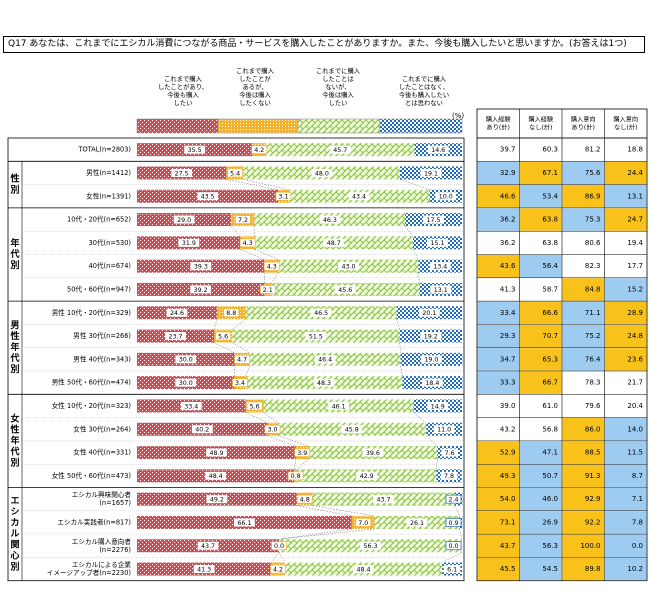 Image resolution: width=650 pixels, height=596 pixels. I want to click on category-label-line: イメージアップ者(n=2230), so click(89, 573).